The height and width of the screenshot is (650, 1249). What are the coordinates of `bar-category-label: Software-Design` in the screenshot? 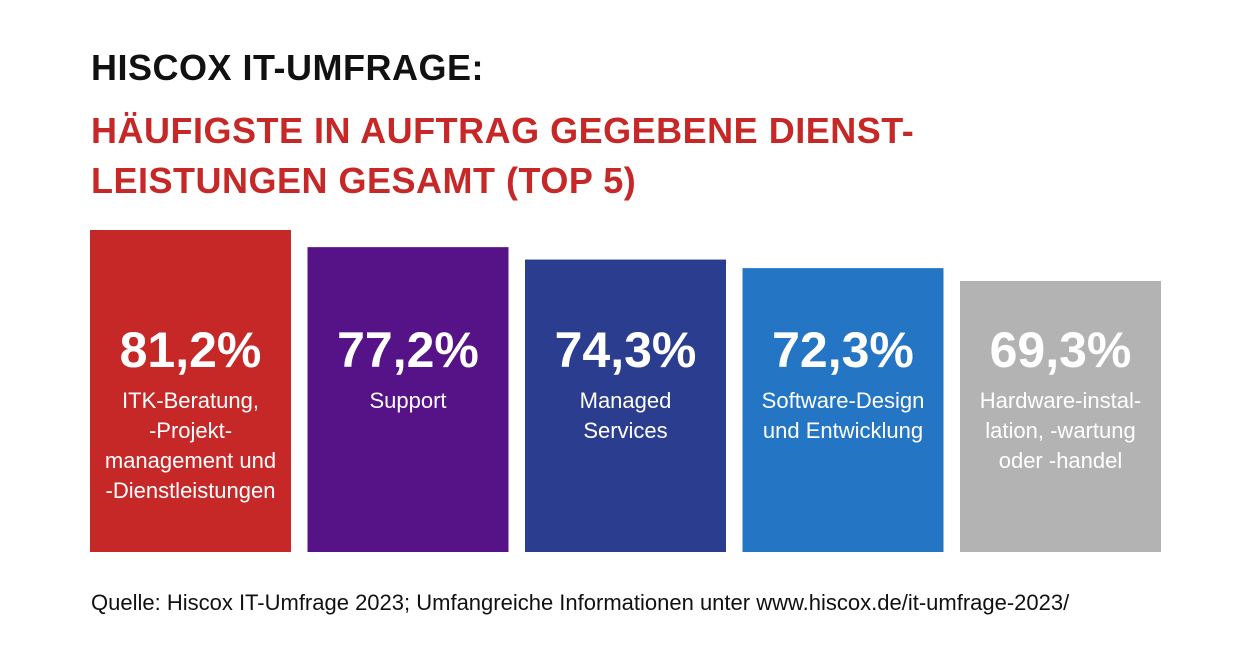 It's located at (843, 400).